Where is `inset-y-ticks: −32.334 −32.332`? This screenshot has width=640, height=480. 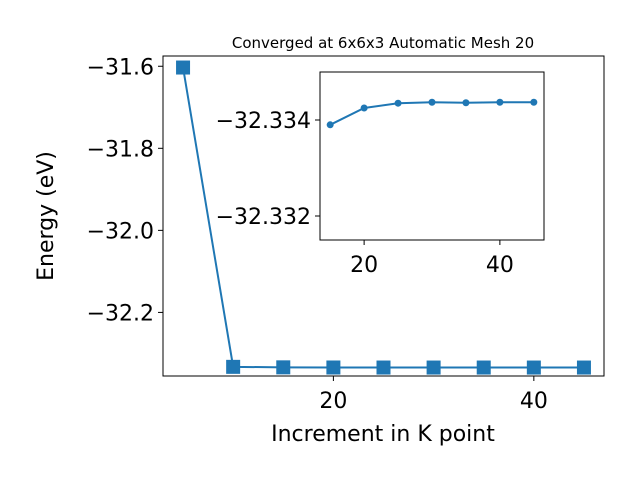
inset-y-ticks: −32.334 −32.332 is located at coordinates (268, 169).